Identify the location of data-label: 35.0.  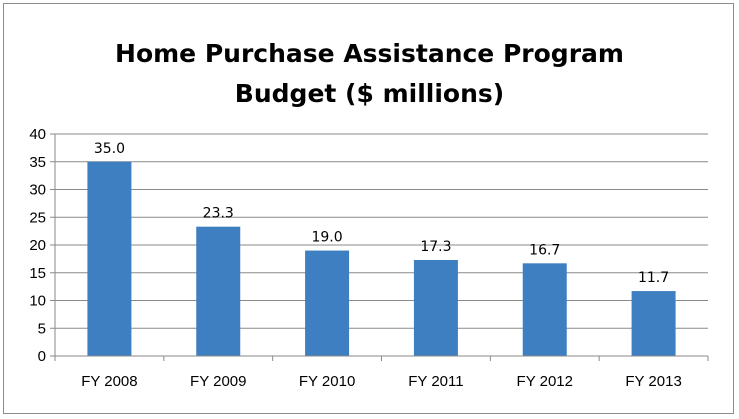
(109, 149).